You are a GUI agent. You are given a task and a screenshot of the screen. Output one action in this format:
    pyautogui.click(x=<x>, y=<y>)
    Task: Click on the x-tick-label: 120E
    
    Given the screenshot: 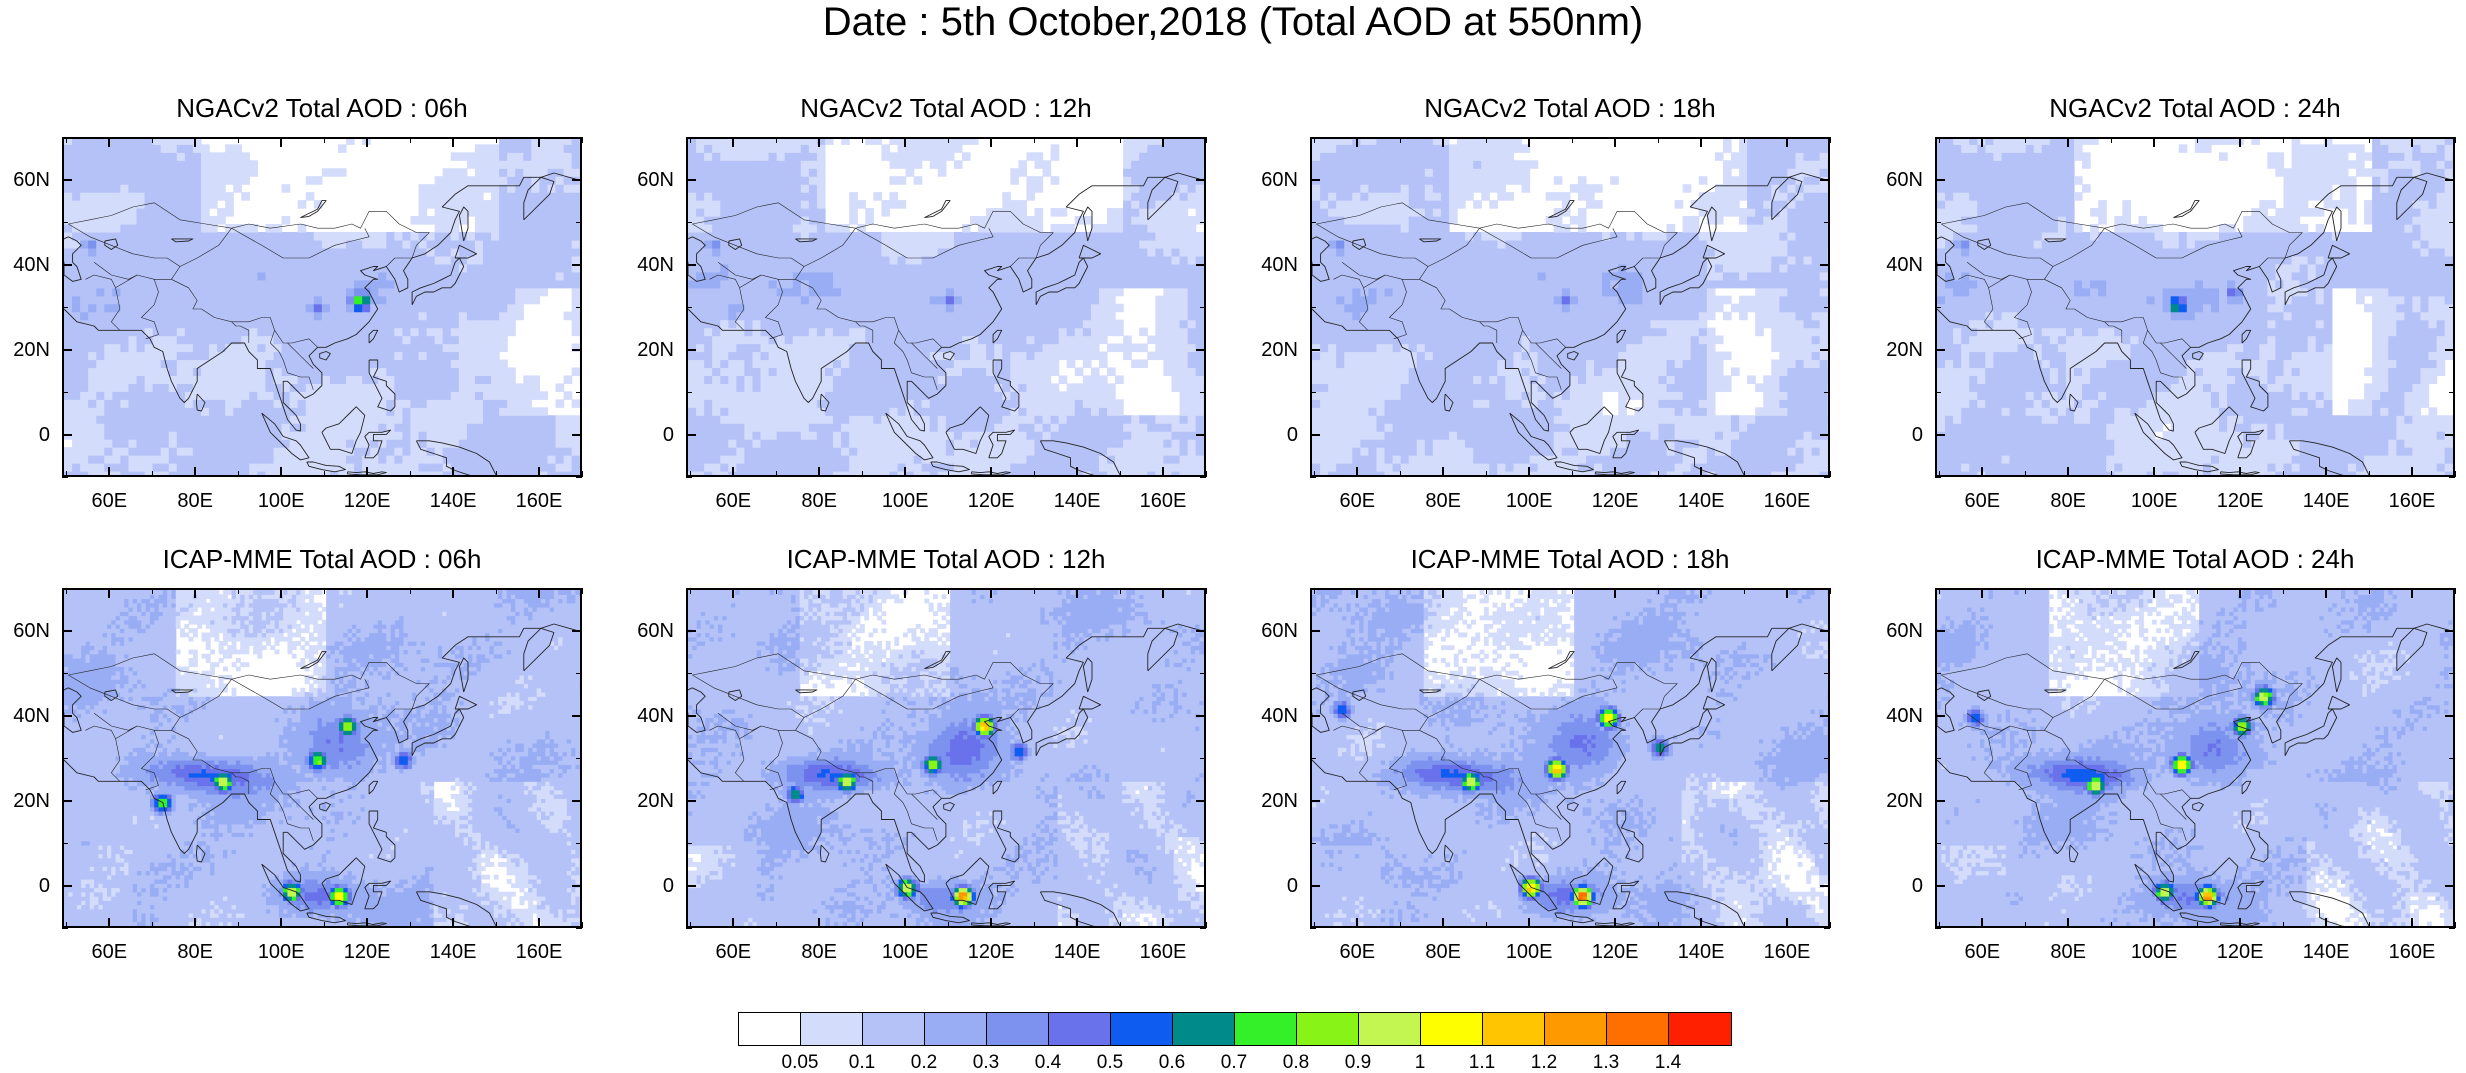 What is the action you would take?
    pyautogui.click(x=367, y=501)
    